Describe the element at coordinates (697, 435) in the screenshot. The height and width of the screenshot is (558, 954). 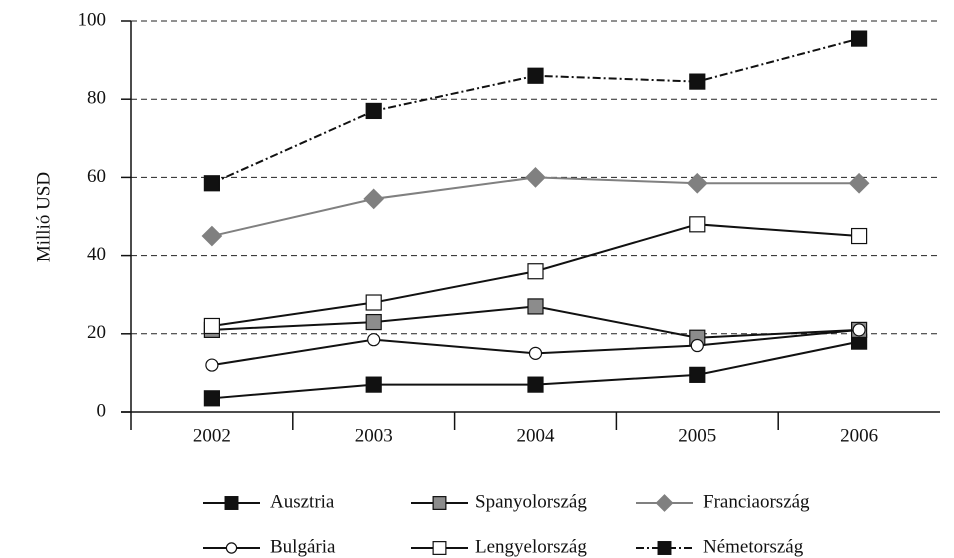
I see `x-tick-label: 2005` at that location.